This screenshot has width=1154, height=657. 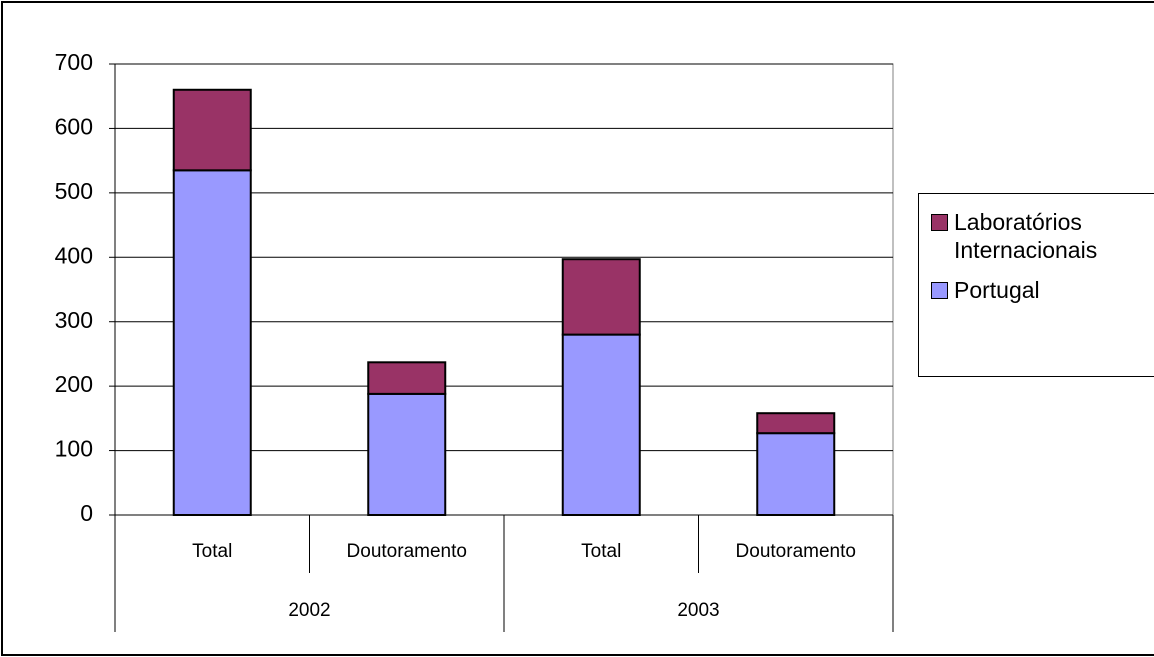 What do you see at coordinates (309, 610) in the screenshot?
I see `group-label: 2002` at bounding box center [309, 610].